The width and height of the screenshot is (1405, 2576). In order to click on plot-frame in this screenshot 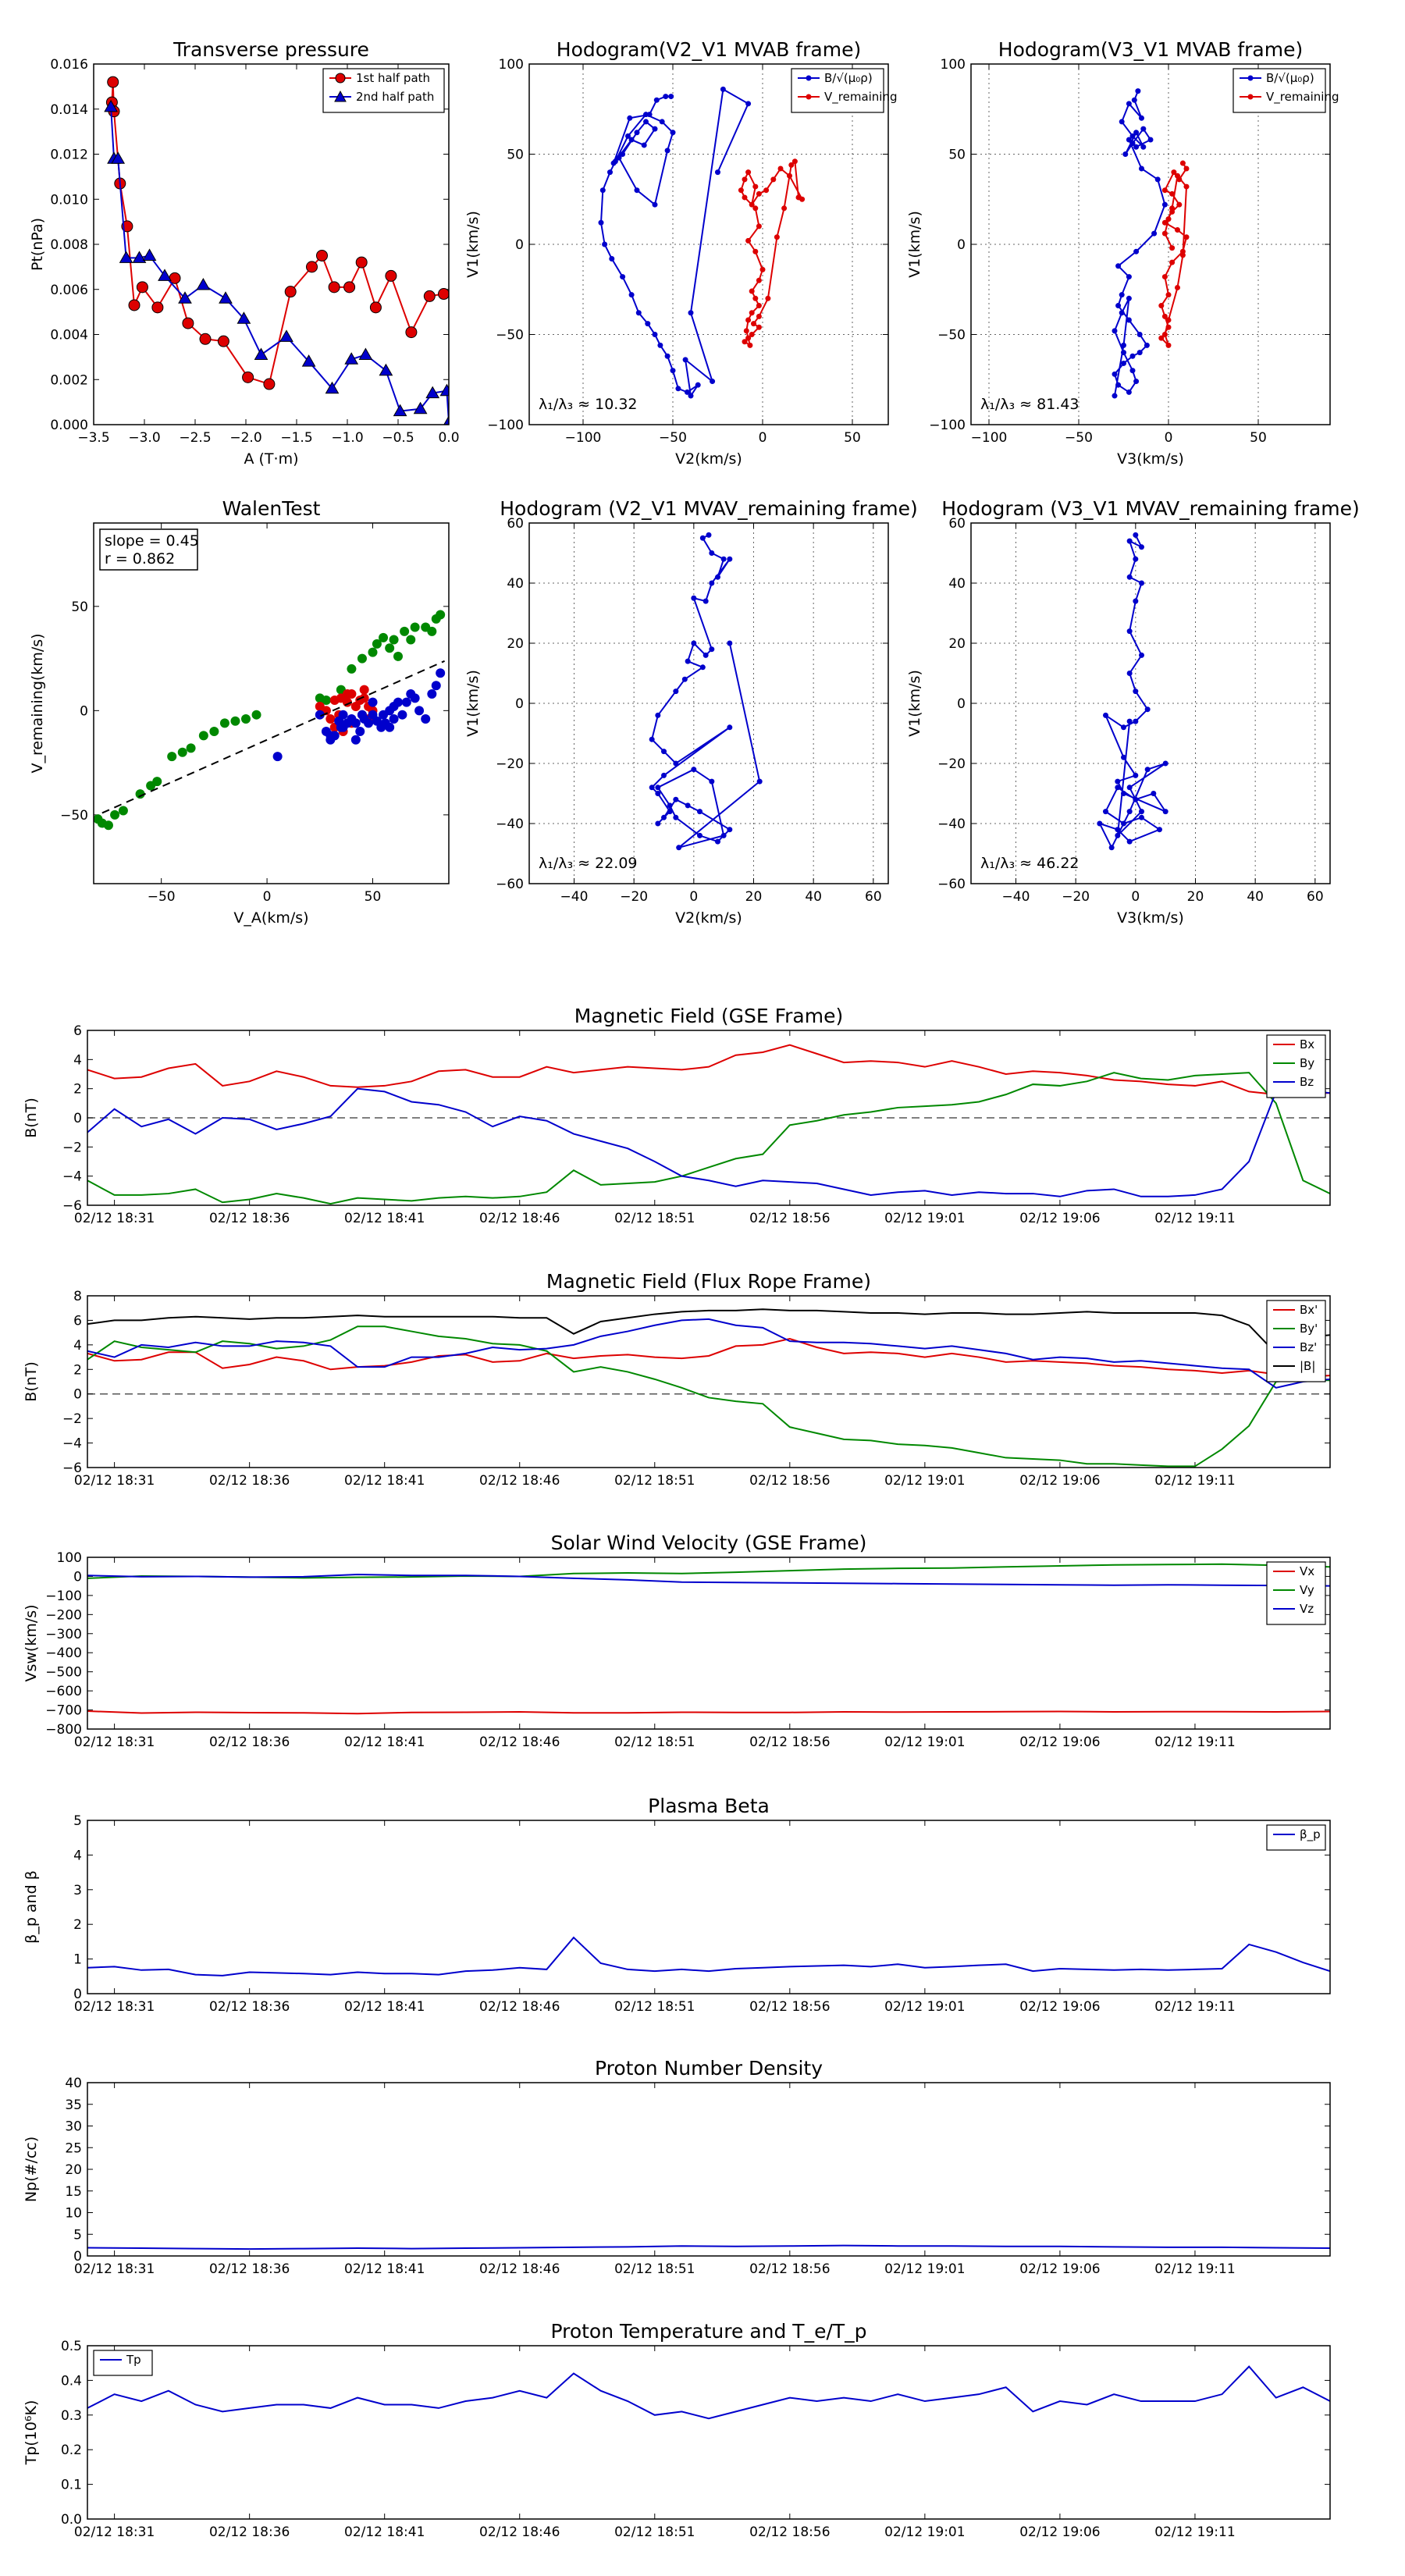, I will do `click(271, 703)`.